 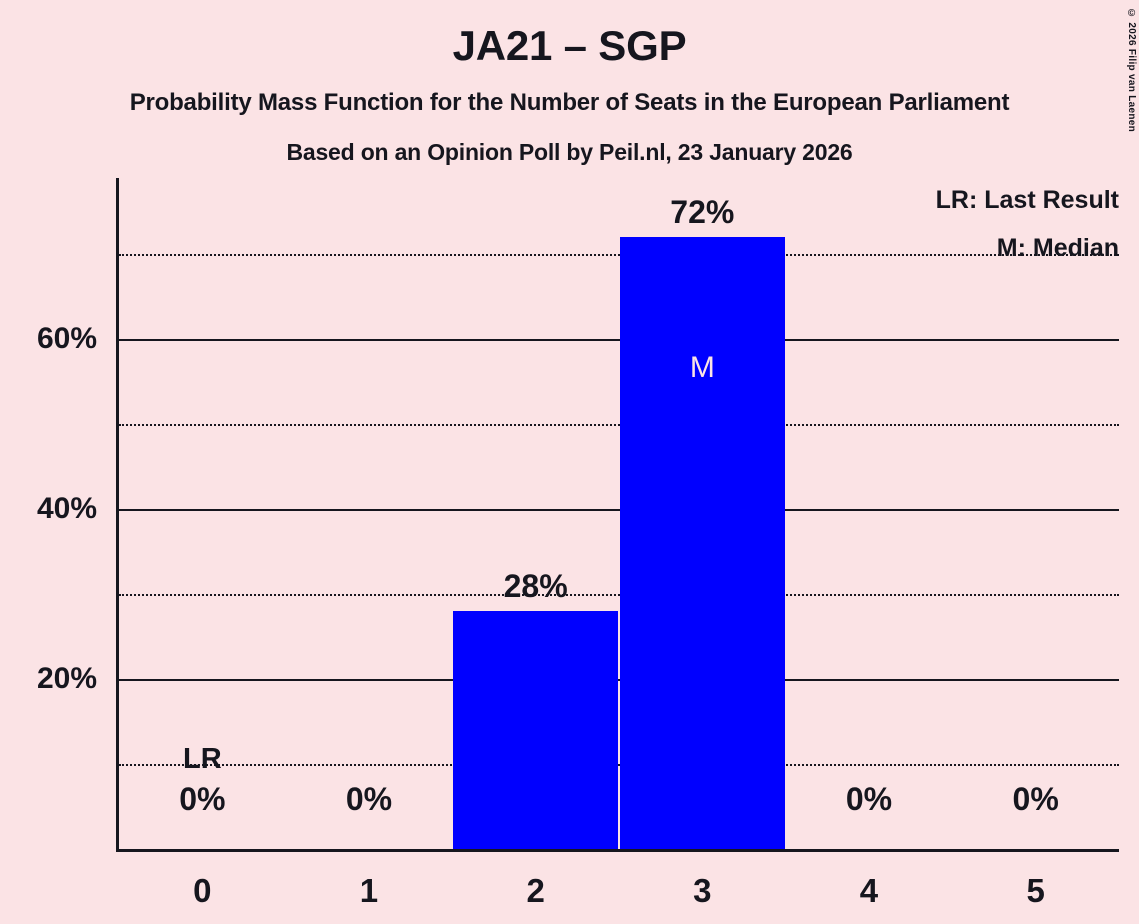 I want to click on bar-value-label-1: 0%, so click(x=369, y=799).